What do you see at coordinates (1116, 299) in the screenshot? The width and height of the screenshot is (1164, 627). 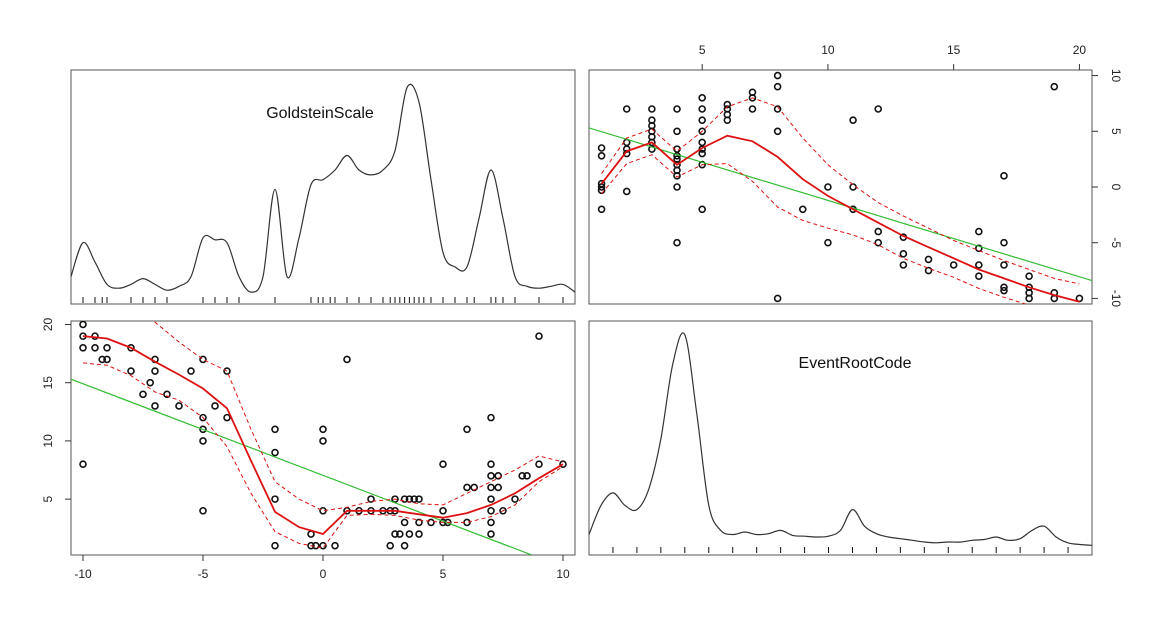 I see `right-axis-tick-label: -10` at bounding box center [1116, 299].